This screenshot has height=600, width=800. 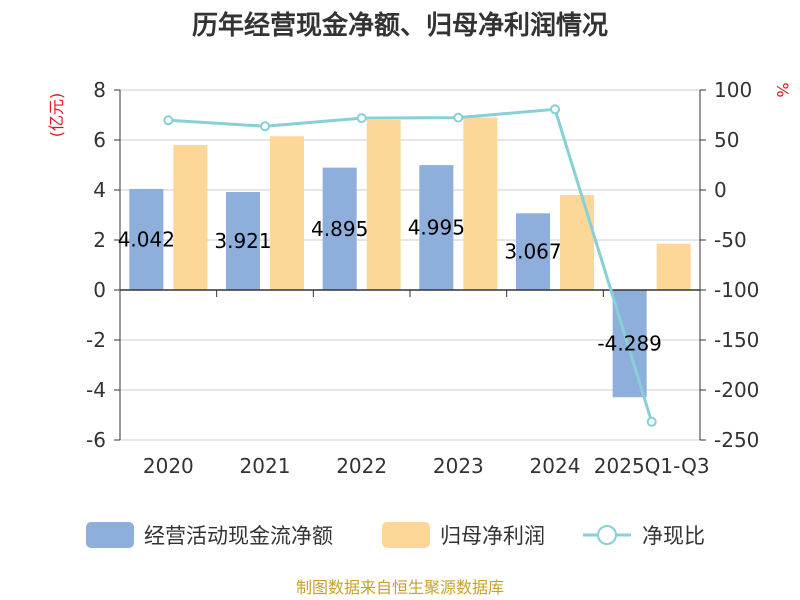 I want to click on right-axis-tick-label: -250, so click(x=736, y=440).